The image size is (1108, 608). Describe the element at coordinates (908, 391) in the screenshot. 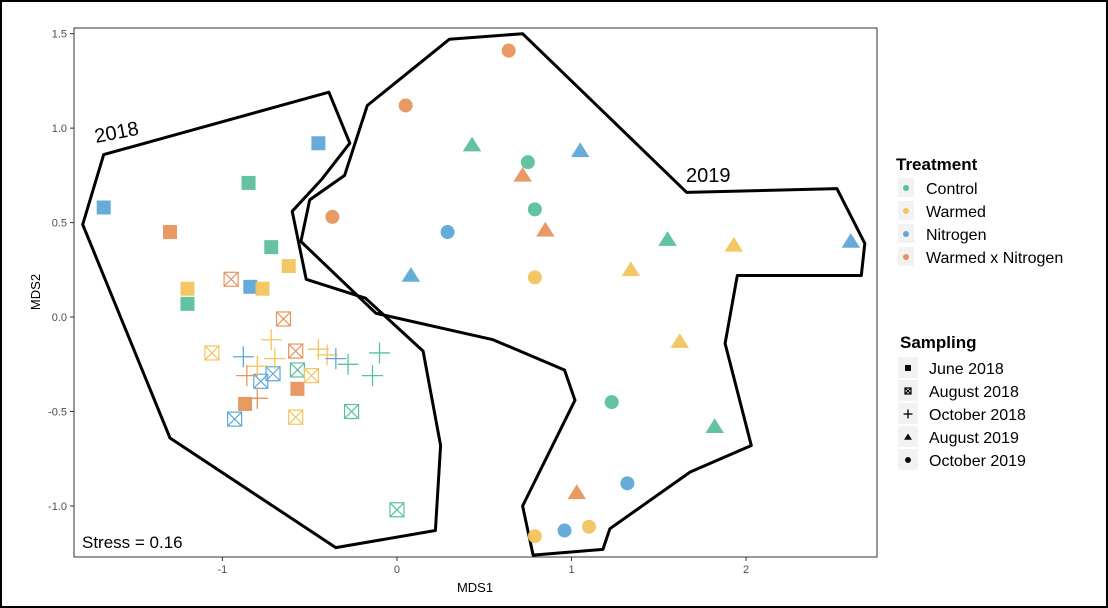

I see `legend-key-boxx` at that location.